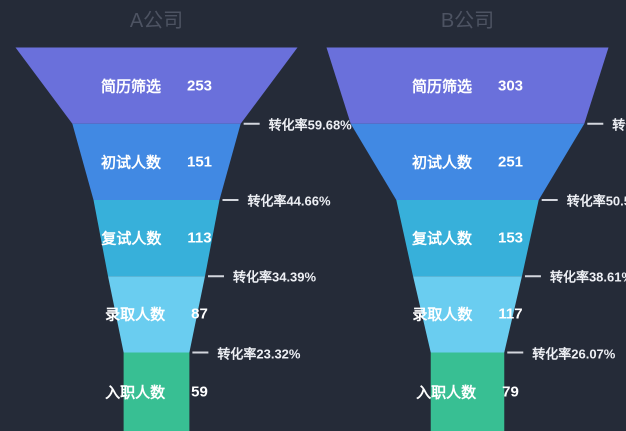 Image resolution: width=626 pixels, height=431 pixels. Describe the element at coordinates (510, 86) in the screenshot. I see `stage-value: 303` at that location.